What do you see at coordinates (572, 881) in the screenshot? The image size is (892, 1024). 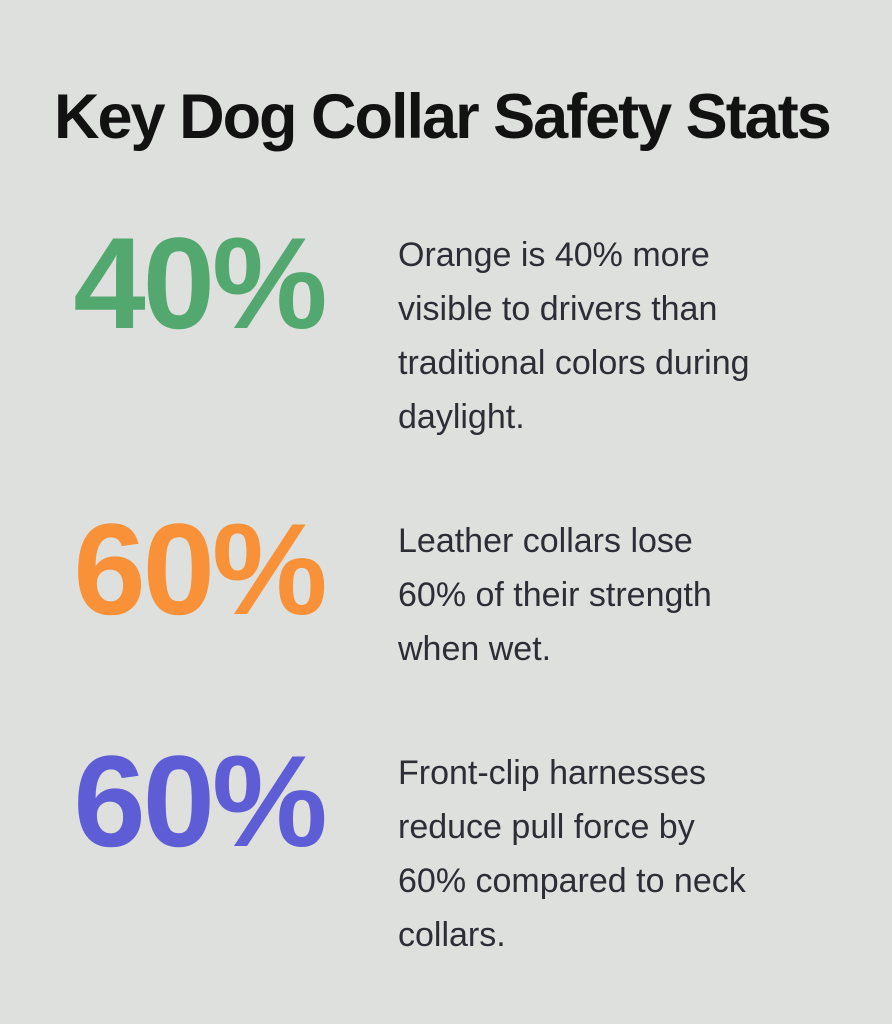 I see `stat-description-line: 60% compared to neck` at bounding box center [572, 881].